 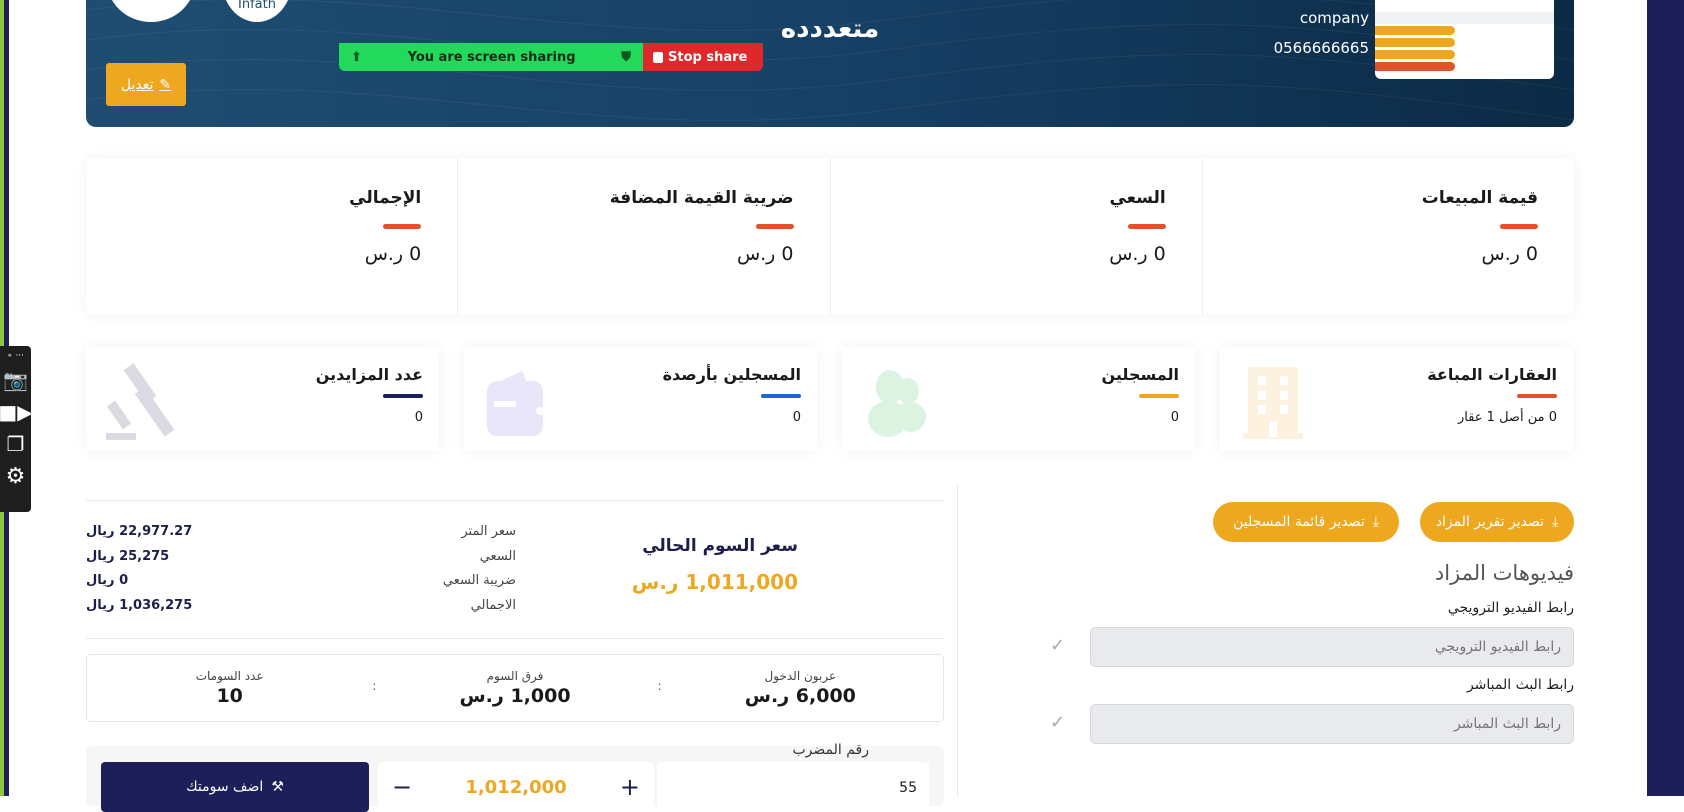 I want to click on info-value: 10, so click(x=229, y=696).